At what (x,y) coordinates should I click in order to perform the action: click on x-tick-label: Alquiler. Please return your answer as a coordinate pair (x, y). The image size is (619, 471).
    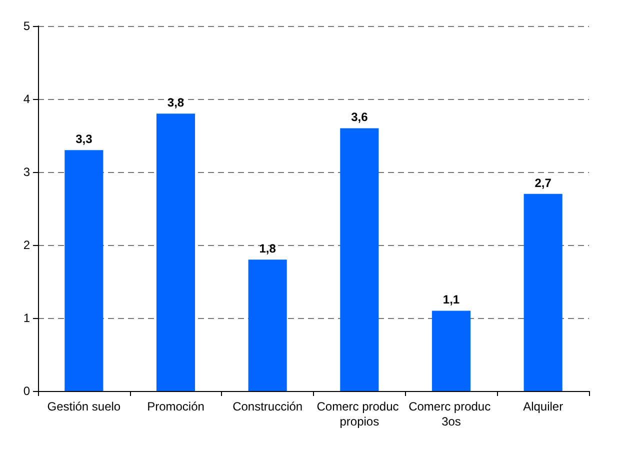
    Looking at the image, I should click on (543, 407).